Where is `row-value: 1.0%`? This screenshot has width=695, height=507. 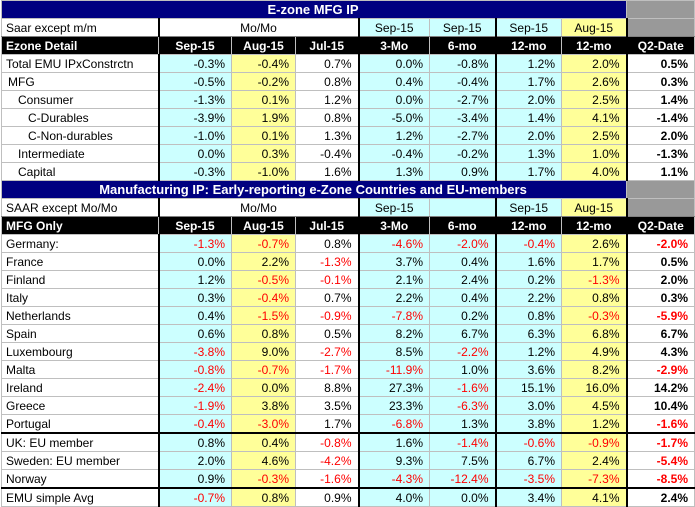
row-value: 1.0% is located at coordinates (594, 153).